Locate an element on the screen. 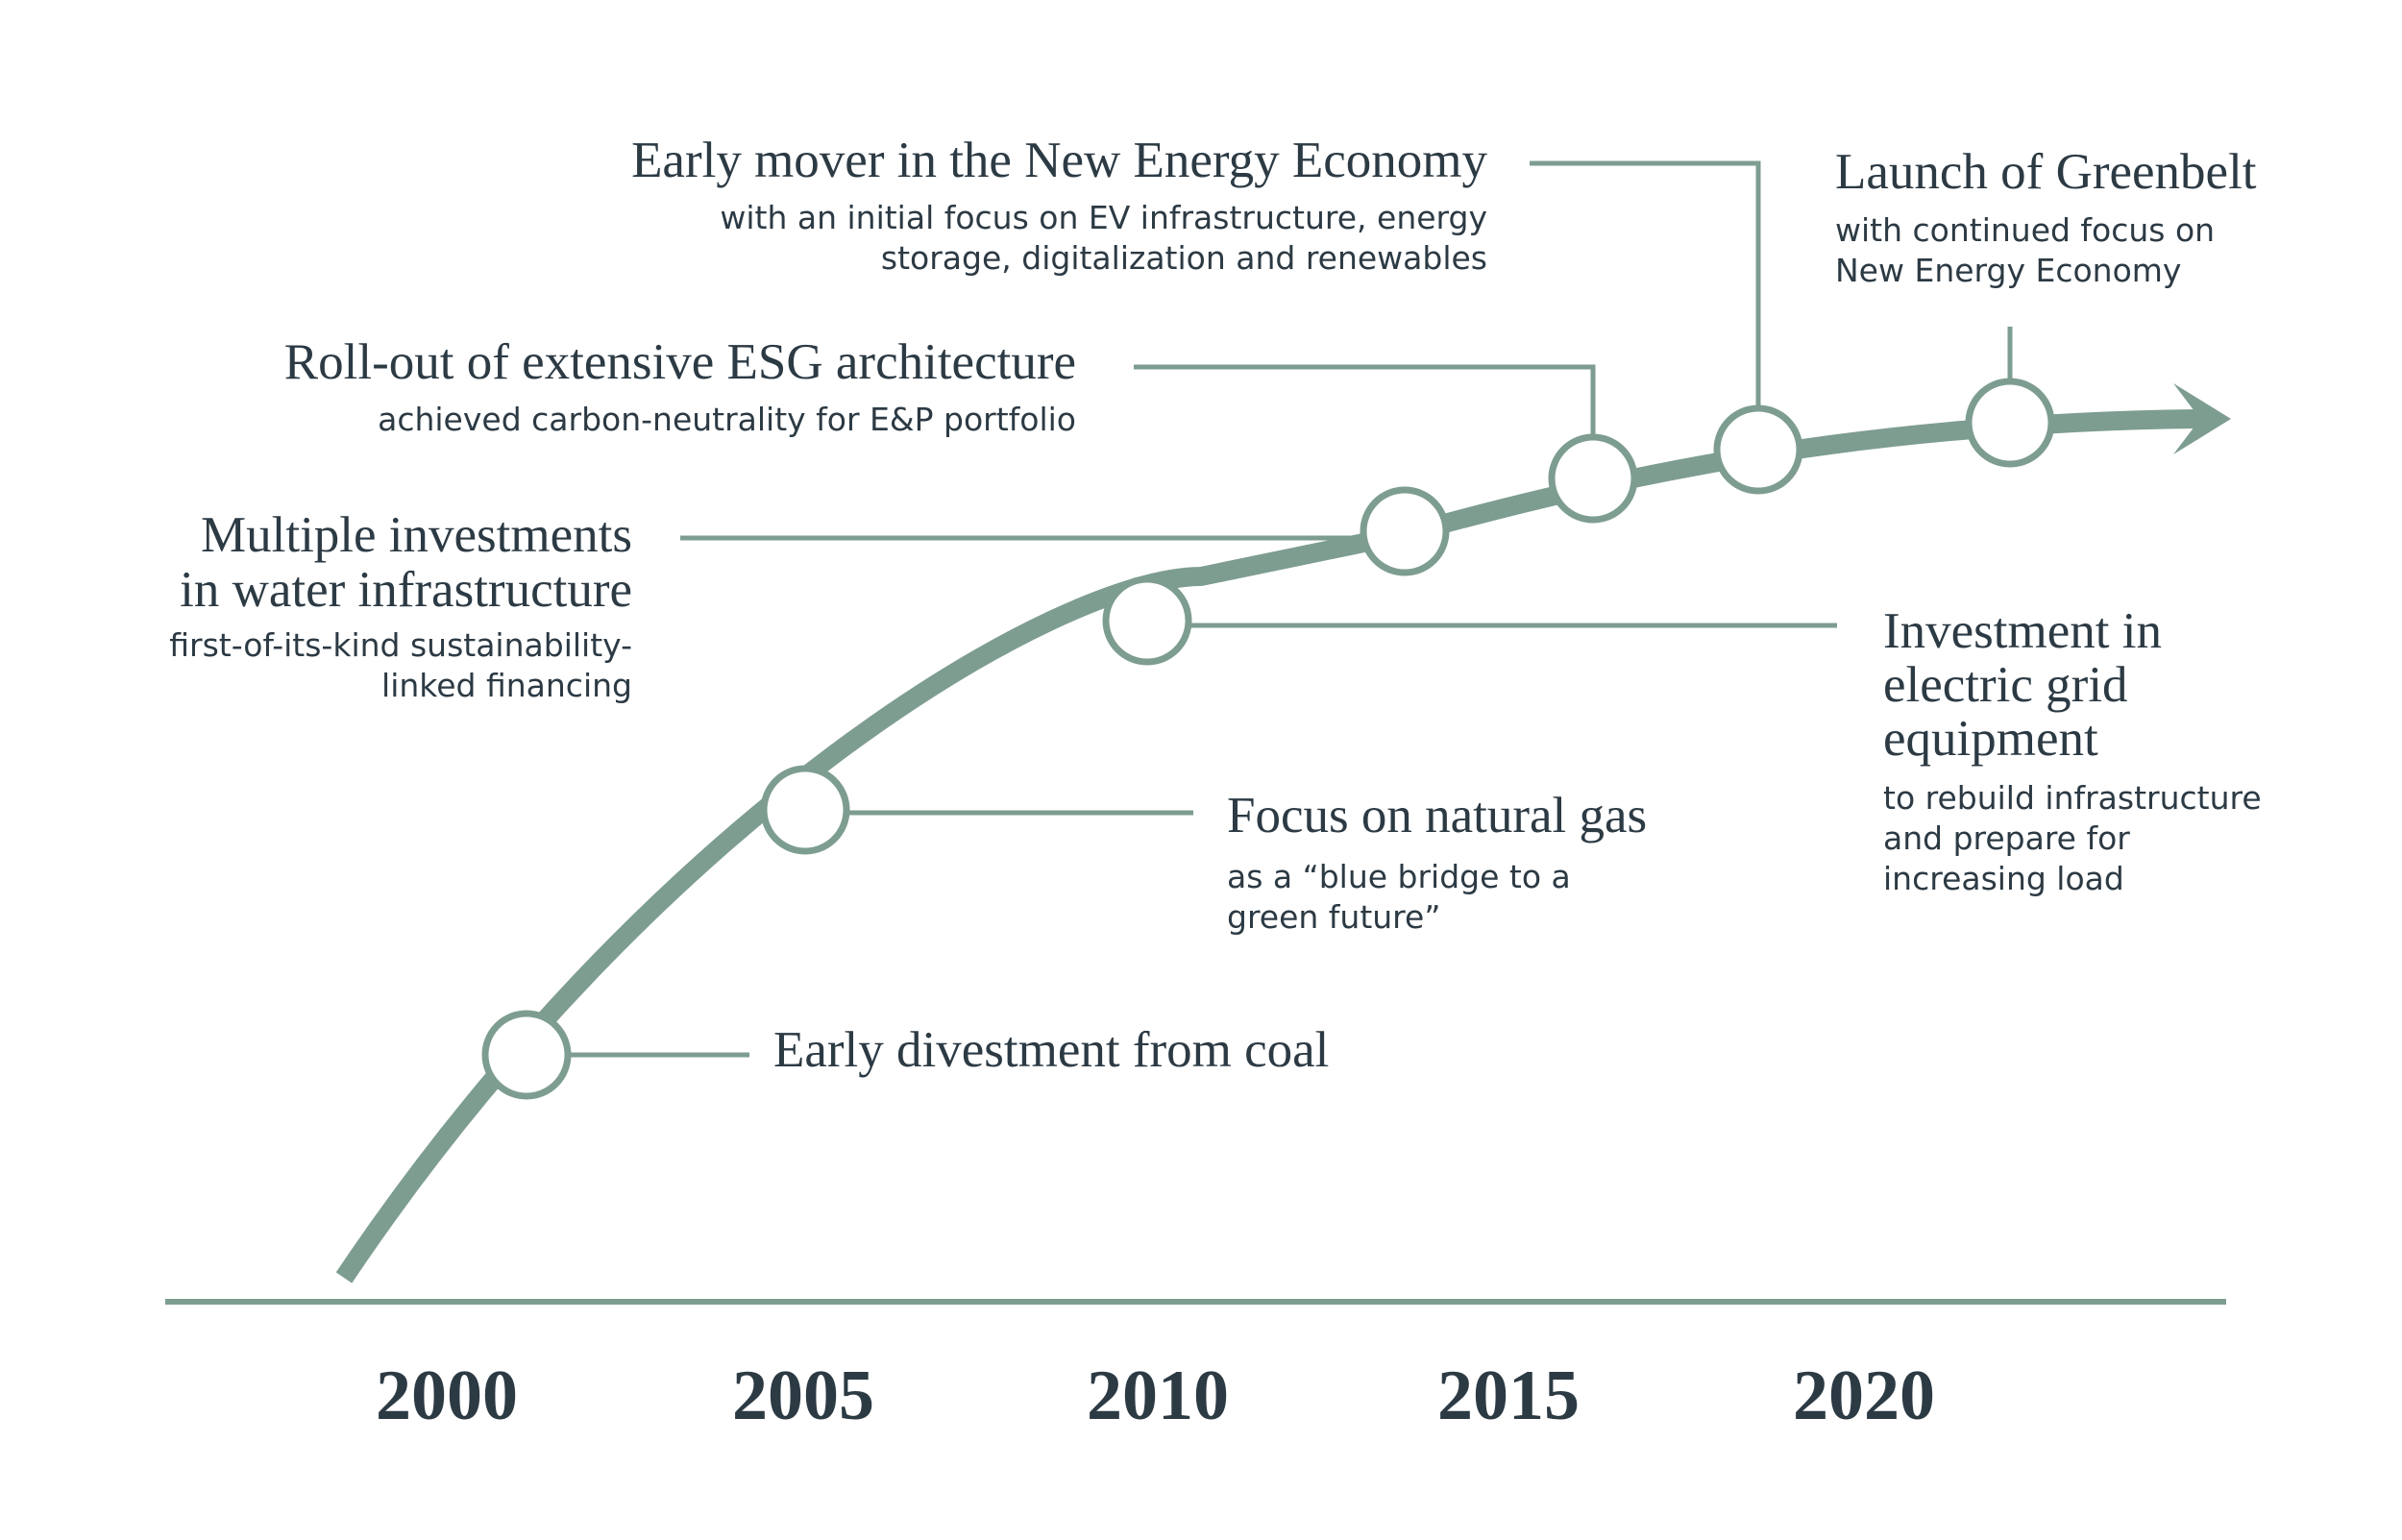 The image size is (2402, 1540). milestone-subtitle: as a “blue bridge to a is located at coordinates (1399, 877).